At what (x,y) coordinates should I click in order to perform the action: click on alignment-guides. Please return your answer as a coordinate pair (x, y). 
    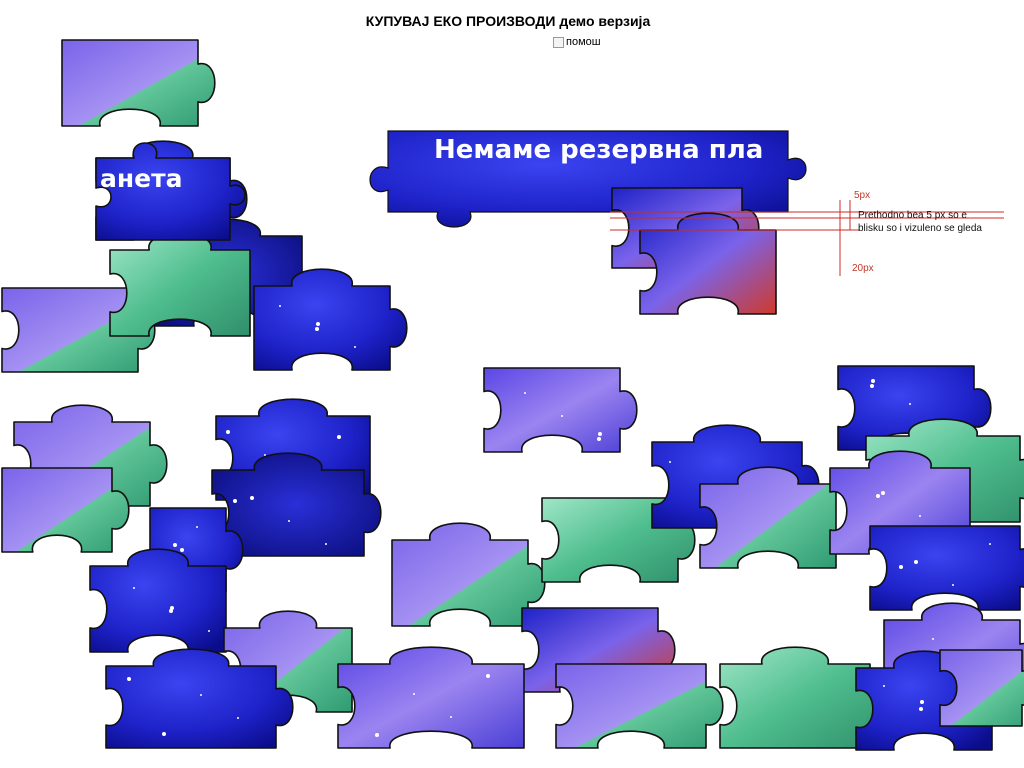
    Looking at the image, I should click on (807, 238).